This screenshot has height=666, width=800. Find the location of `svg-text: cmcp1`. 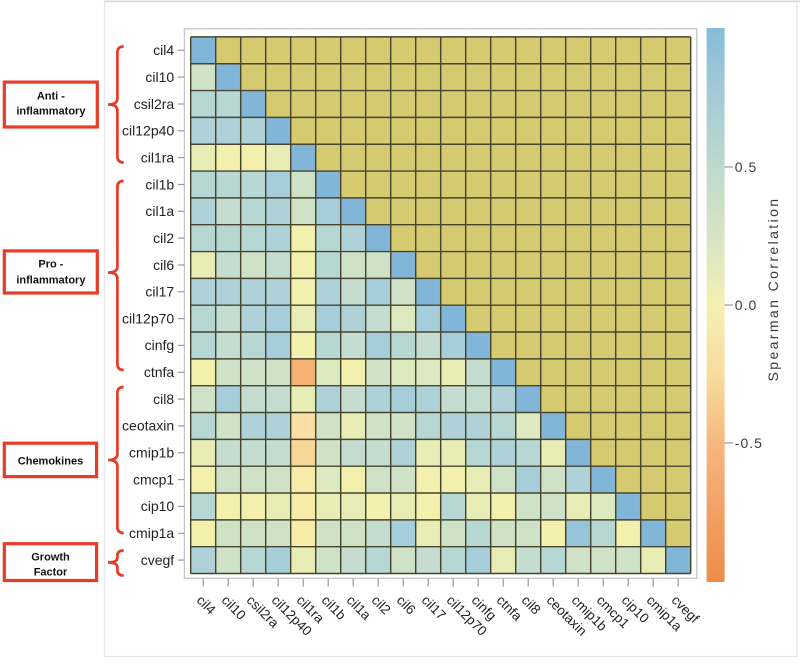

svg-text: cmcp1 is located at coordinates (153, 479).